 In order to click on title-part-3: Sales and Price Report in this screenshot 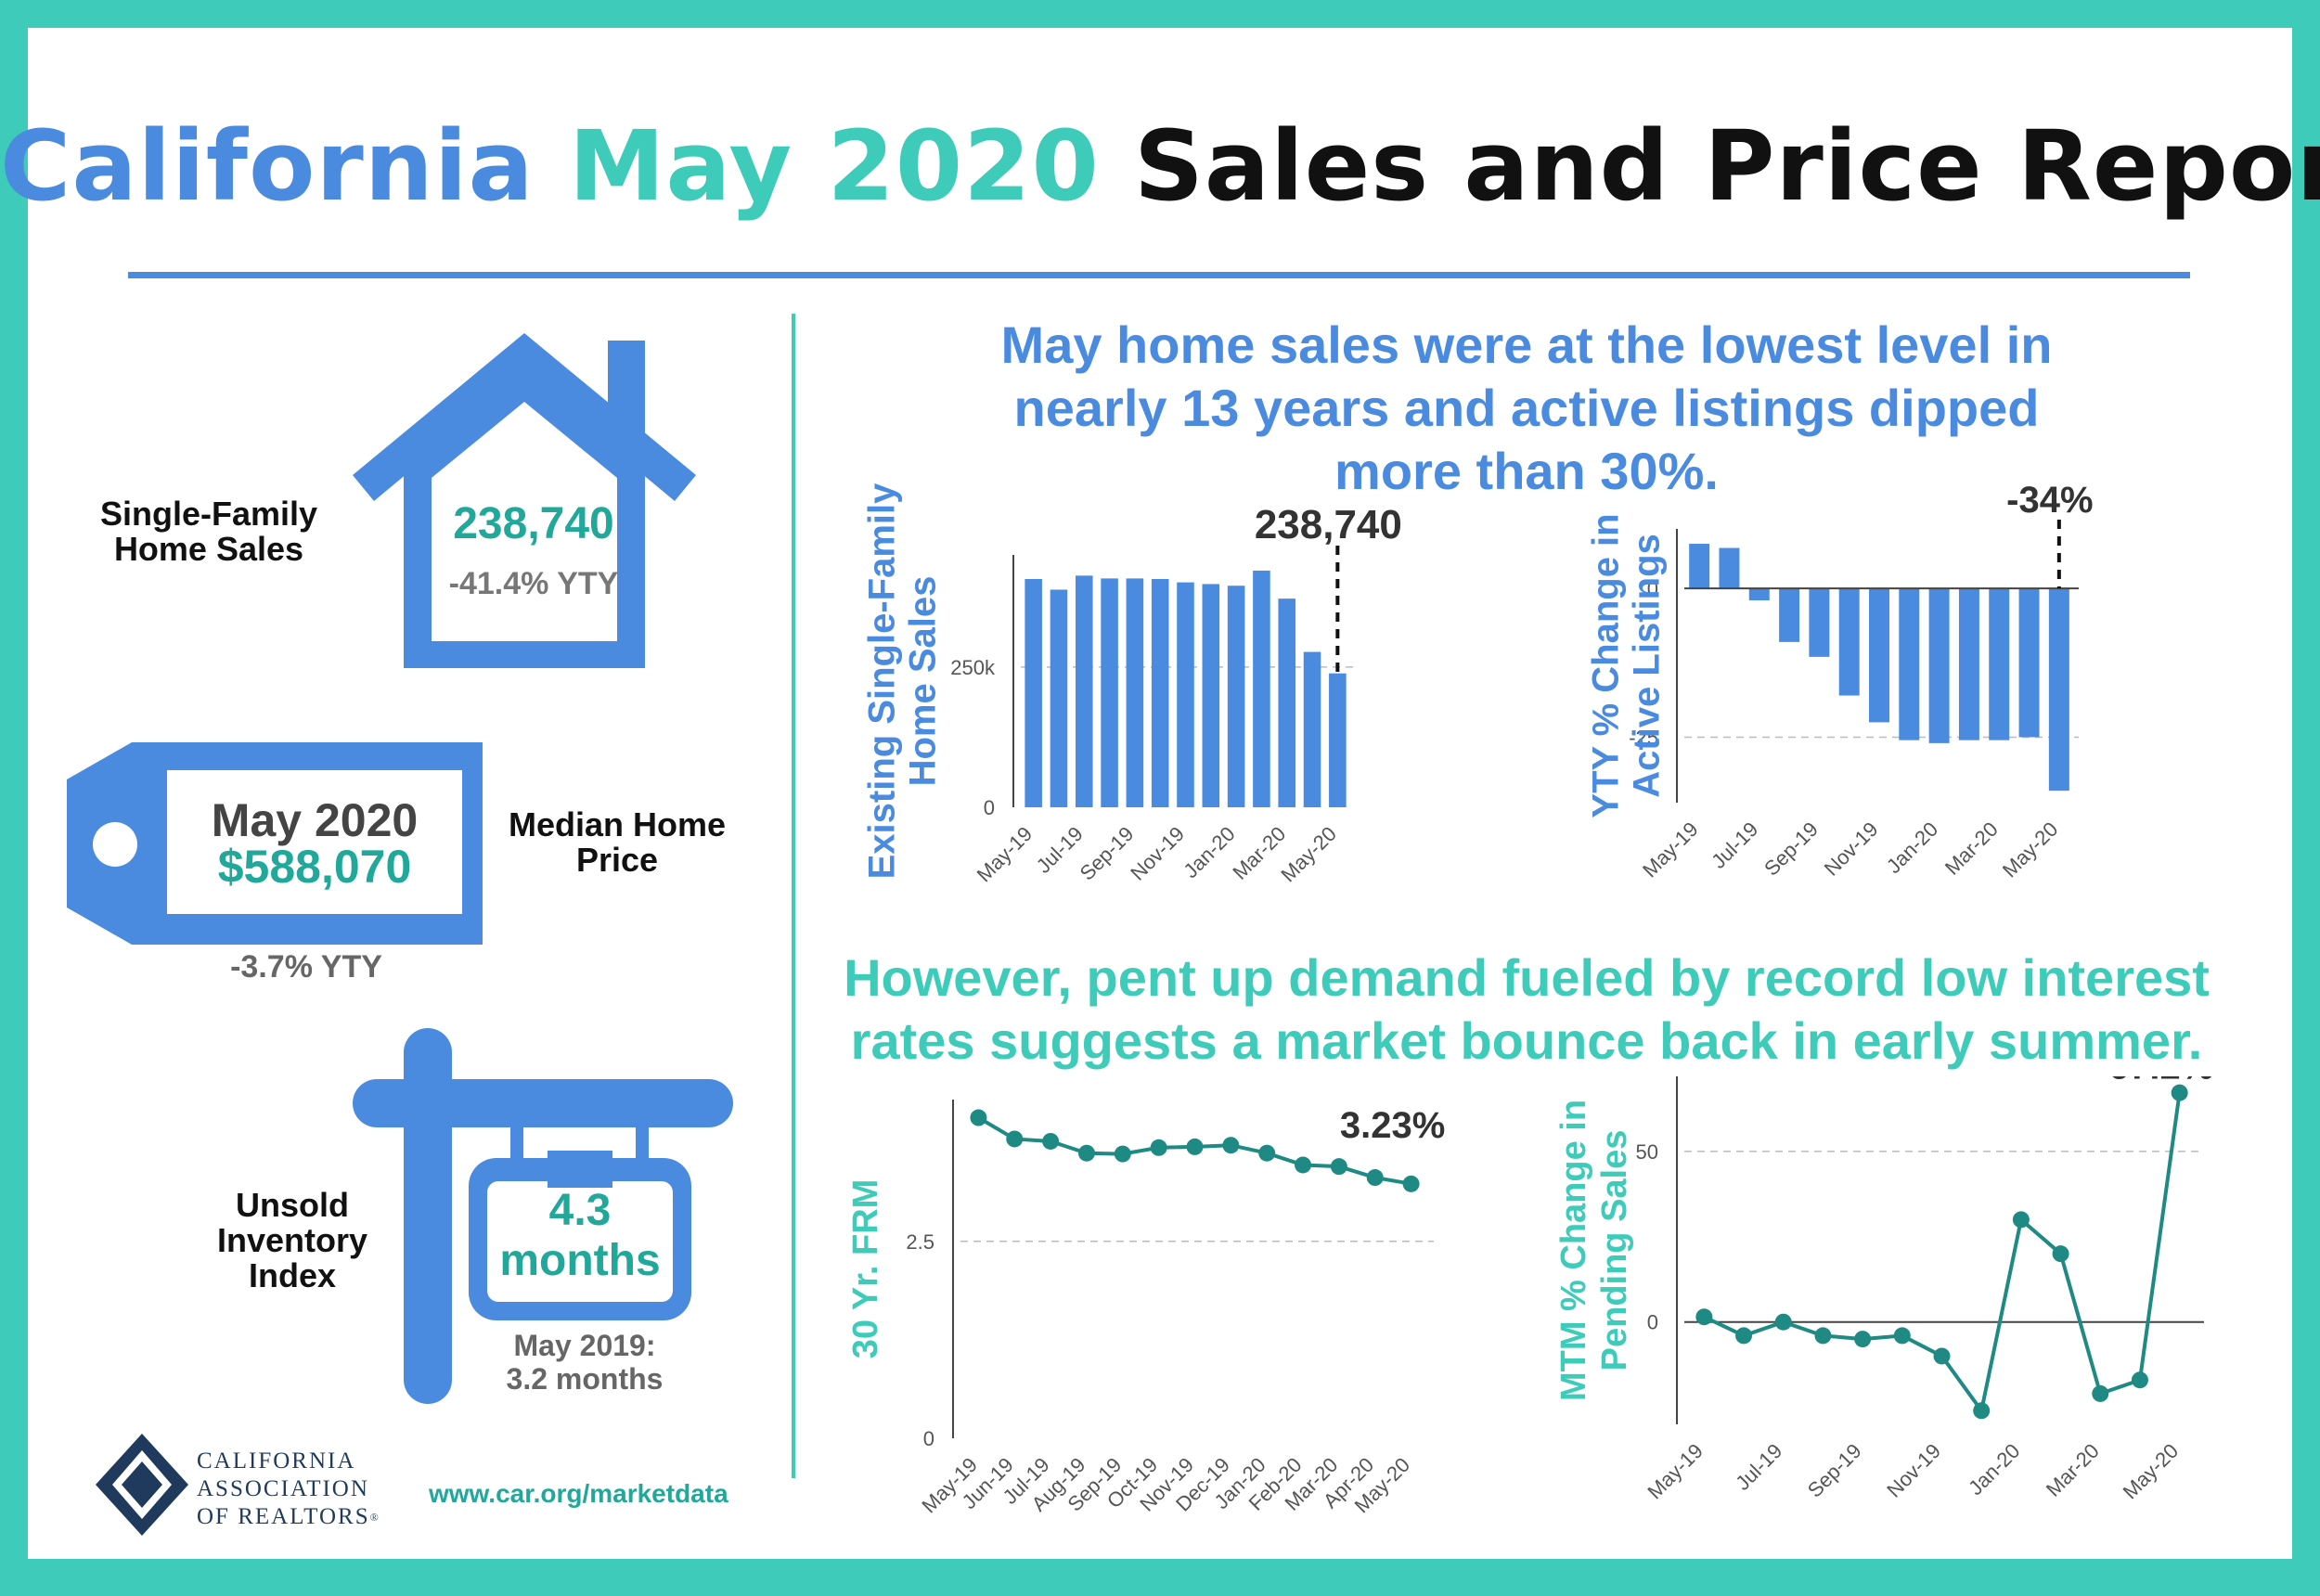, I will do `click(1727, 166)`.